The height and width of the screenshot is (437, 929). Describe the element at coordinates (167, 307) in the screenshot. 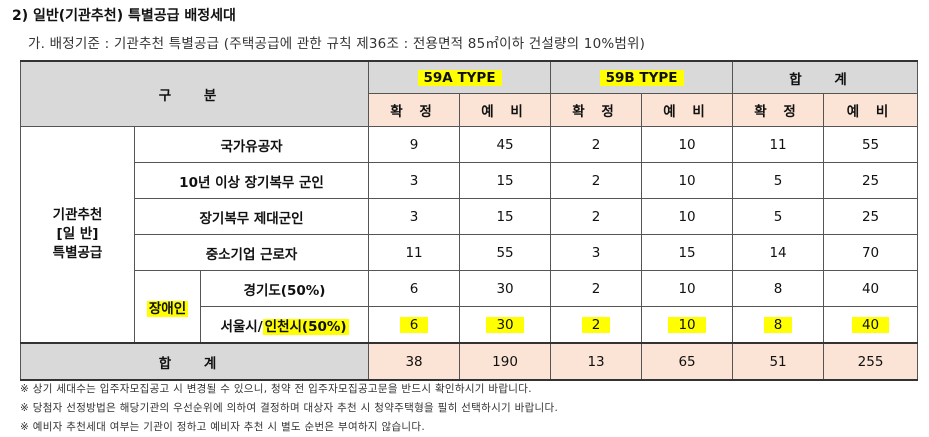

I see `disabled-label: 장애인` at that location.